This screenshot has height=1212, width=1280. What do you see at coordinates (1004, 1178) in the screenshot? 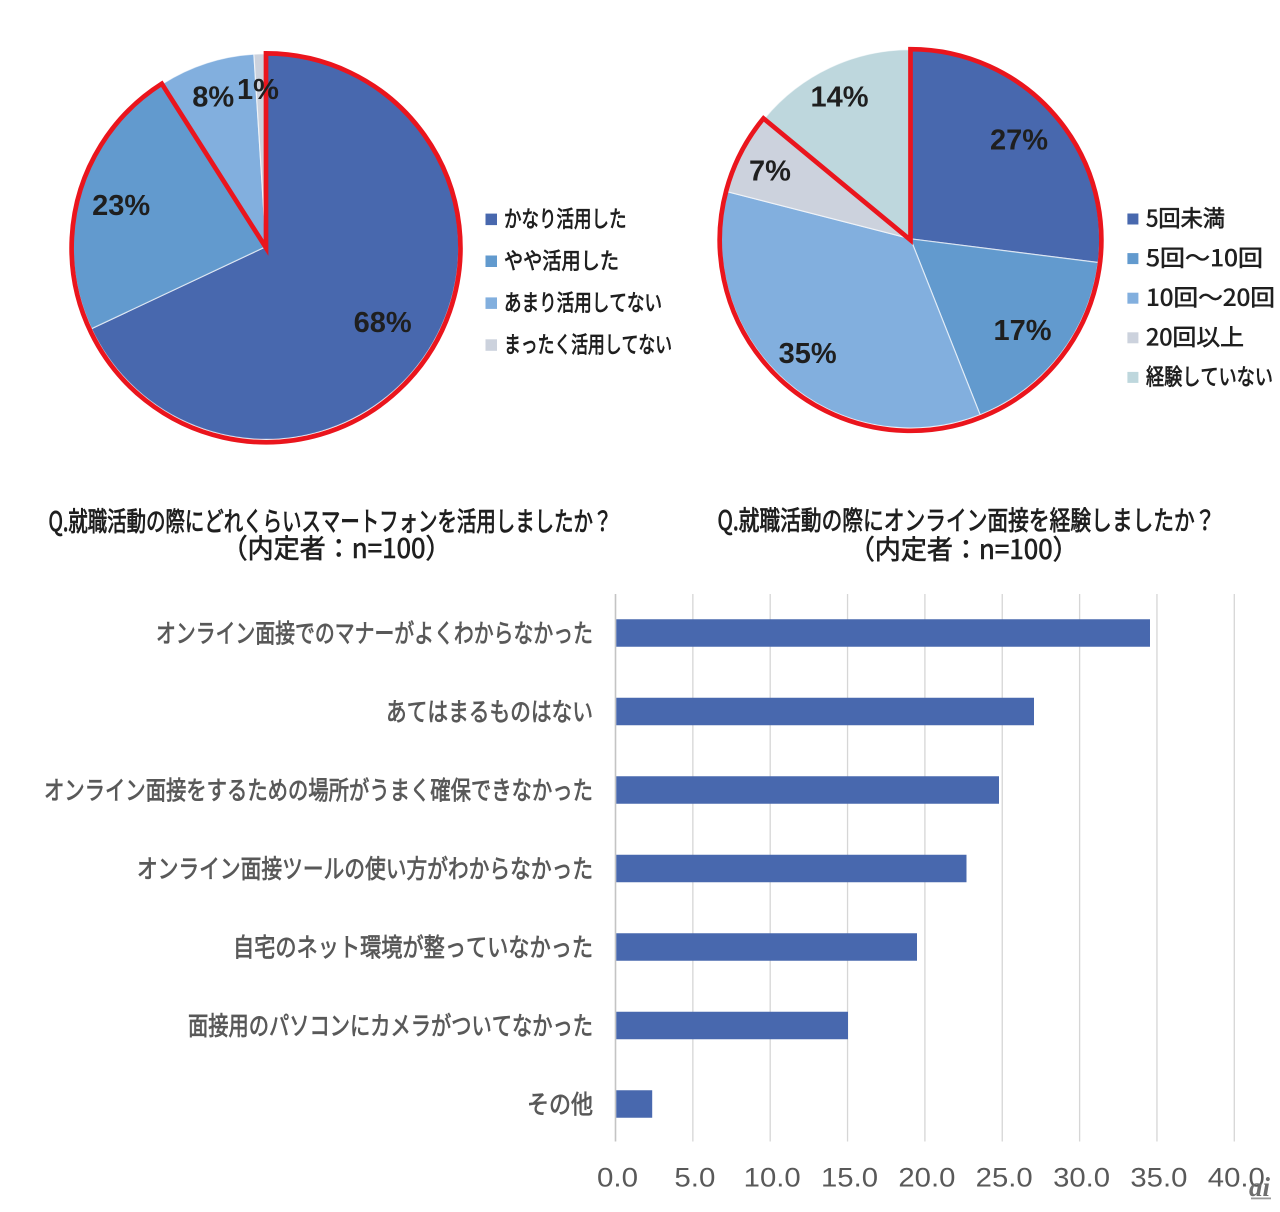
I see `svg-text: 25.0` at bounding box center [1004, 1178].